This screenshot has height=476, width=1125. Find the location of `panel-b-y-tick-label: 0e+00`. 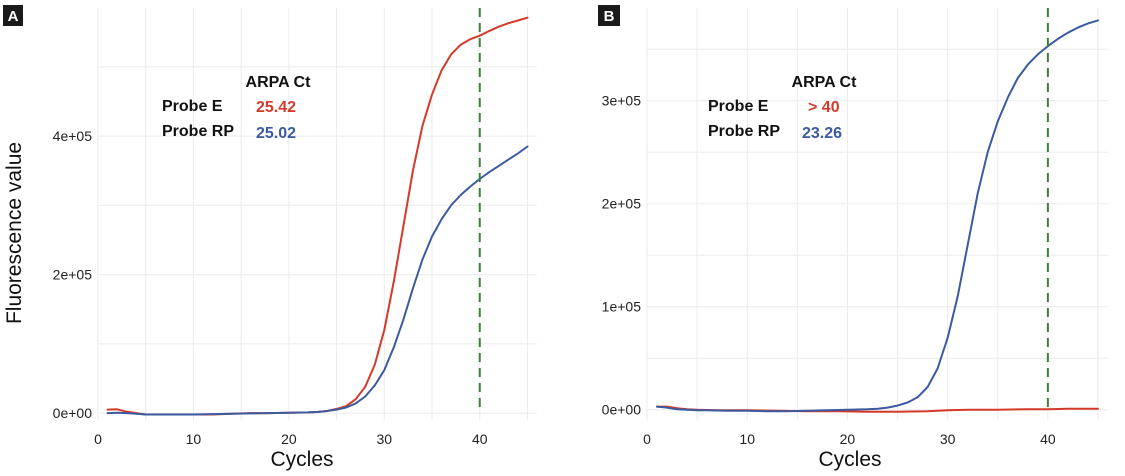

panel-b-y-tick-label: 0e+00 is located at coordinates (622, 410).